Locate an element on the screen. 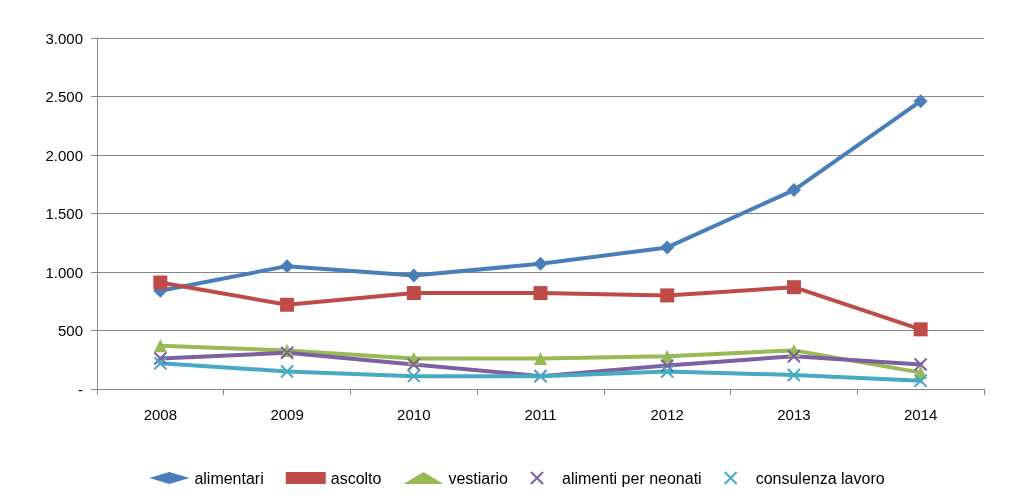 This screenshot has height=499, width=1034. x-tick-label: 2013 is located at coordinates (794, 414).